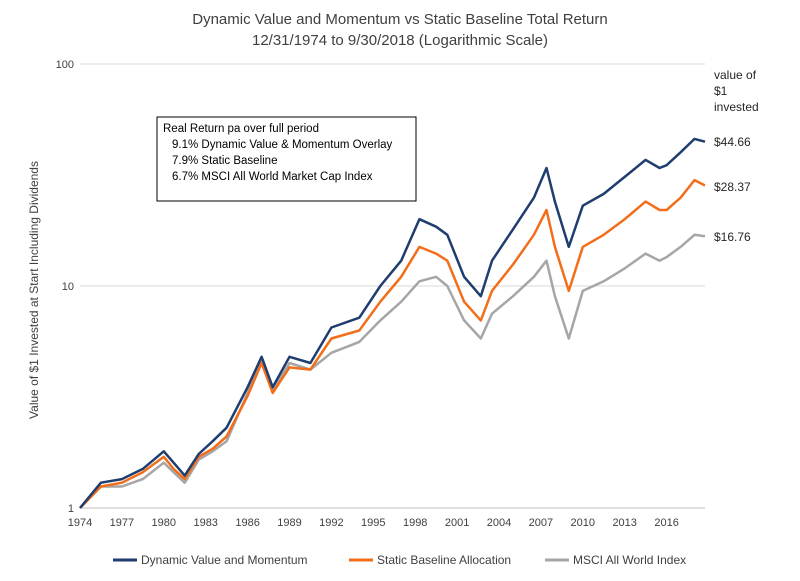 The height and width of the screenshot is (581, 800). What do you see at coordinates (205, 523) in the screenshot?
I see `x-tick-label: 1983` at bounding box center [205, 523].